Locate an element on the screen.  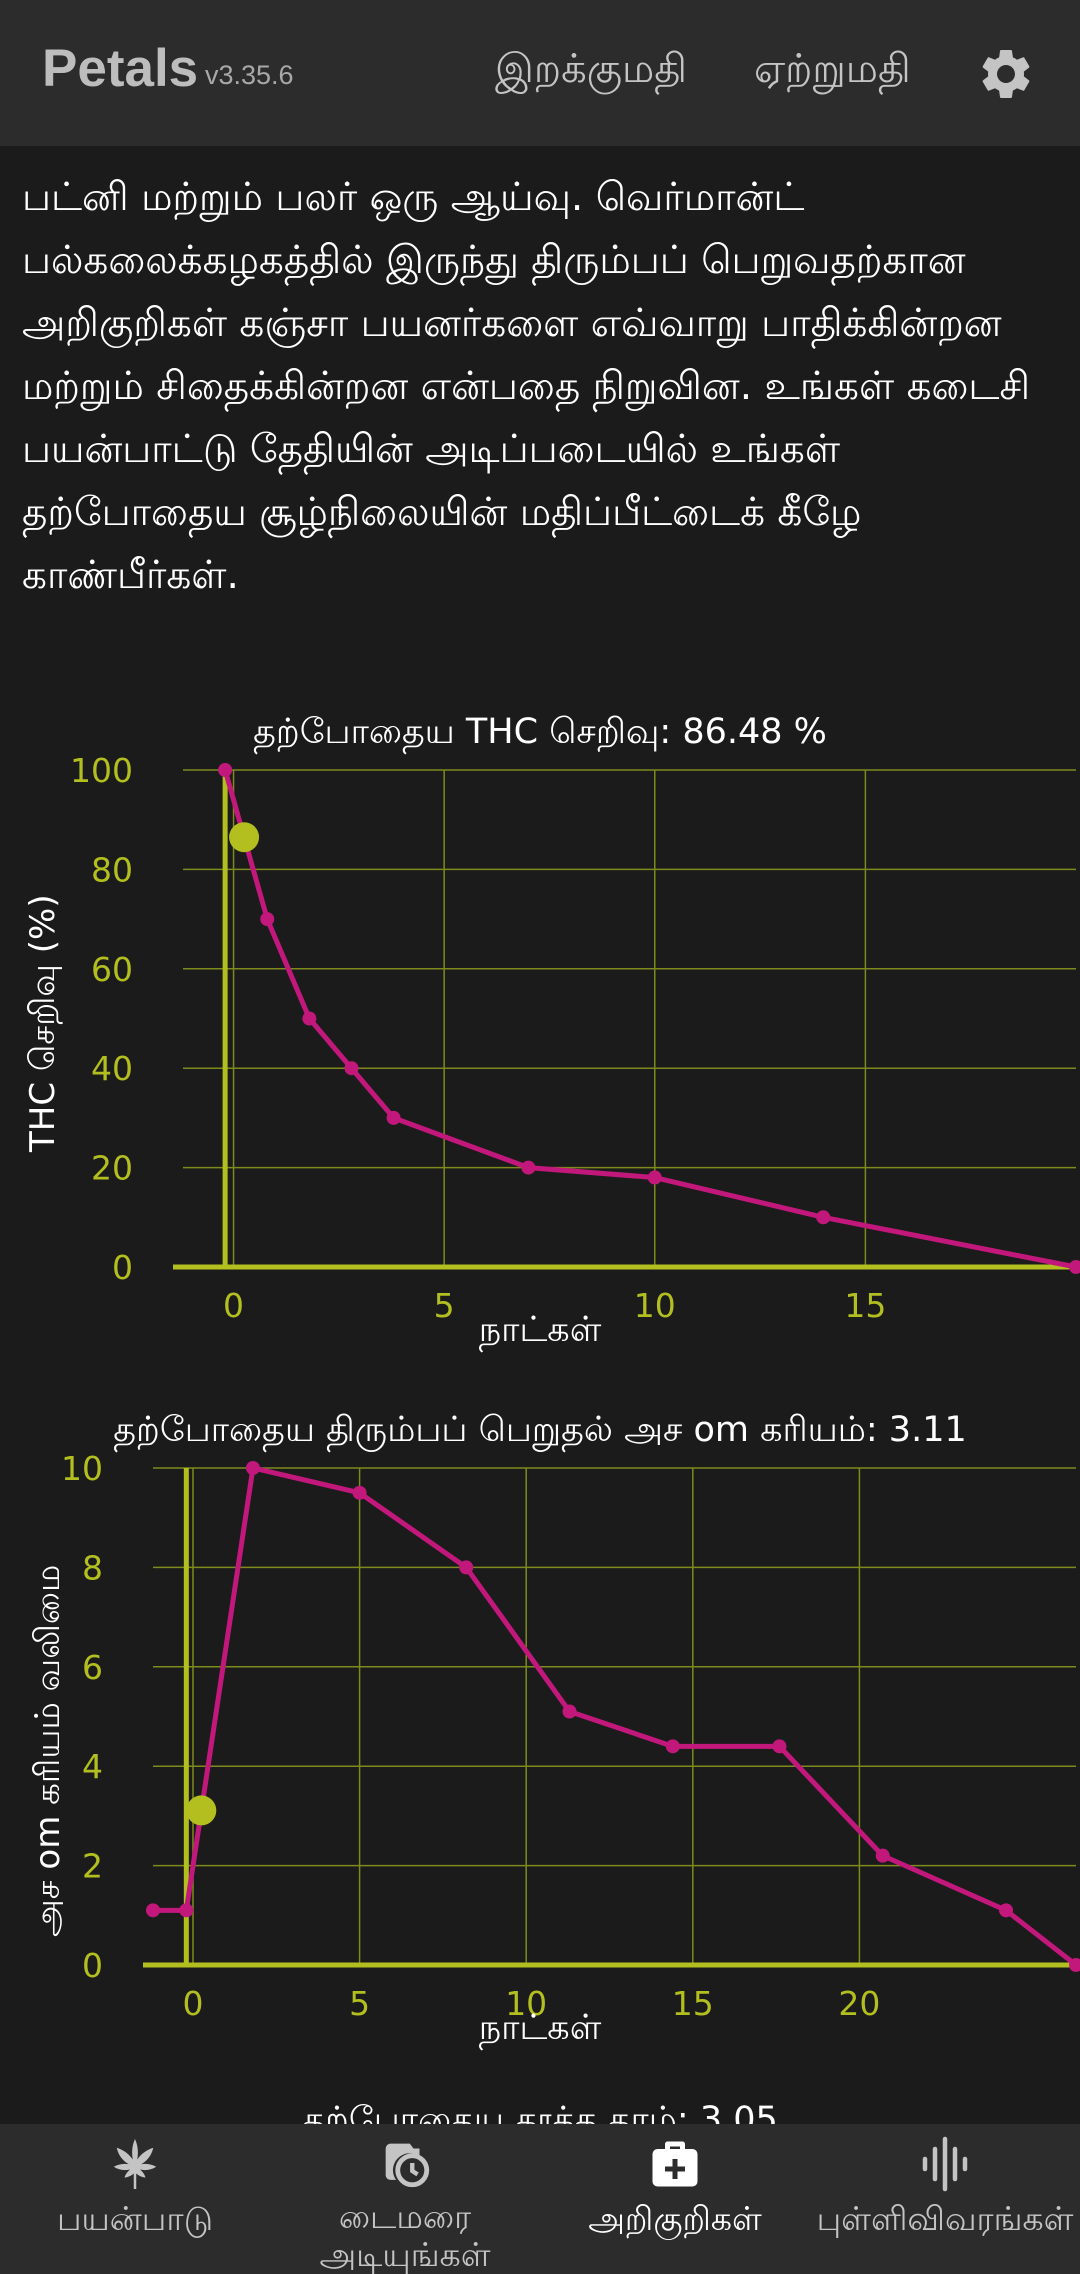
app-bar: Petals v3.35.6 இறக்குமதி ஏற்றுமதி is located at coordinates (540, 73).